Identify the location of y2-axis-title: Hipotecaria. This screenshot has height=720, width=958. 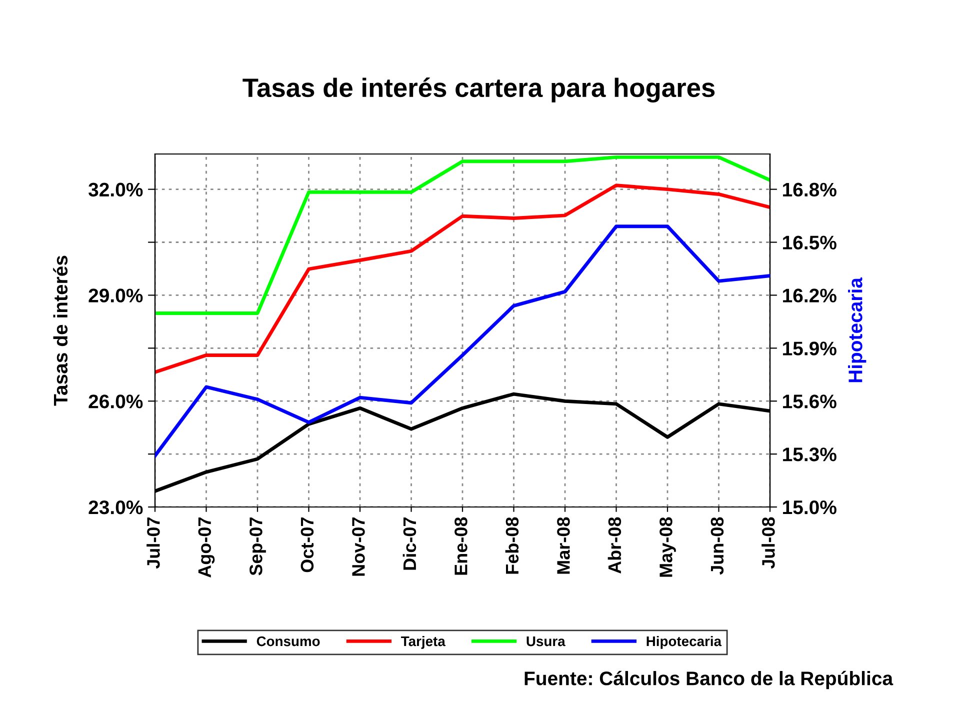
(857, 329).